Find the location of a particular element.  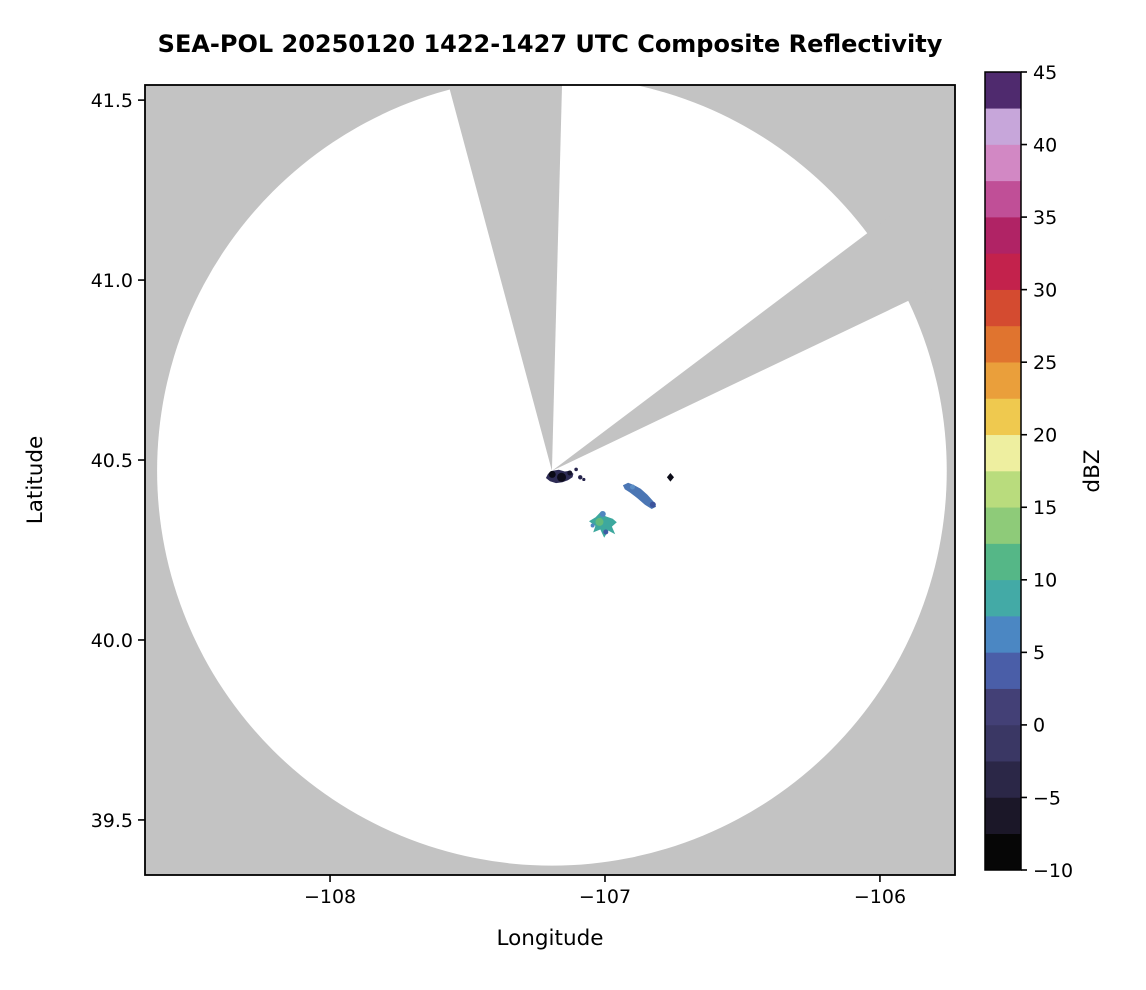

blue-echo-streak is located at coordinates (639, 495).